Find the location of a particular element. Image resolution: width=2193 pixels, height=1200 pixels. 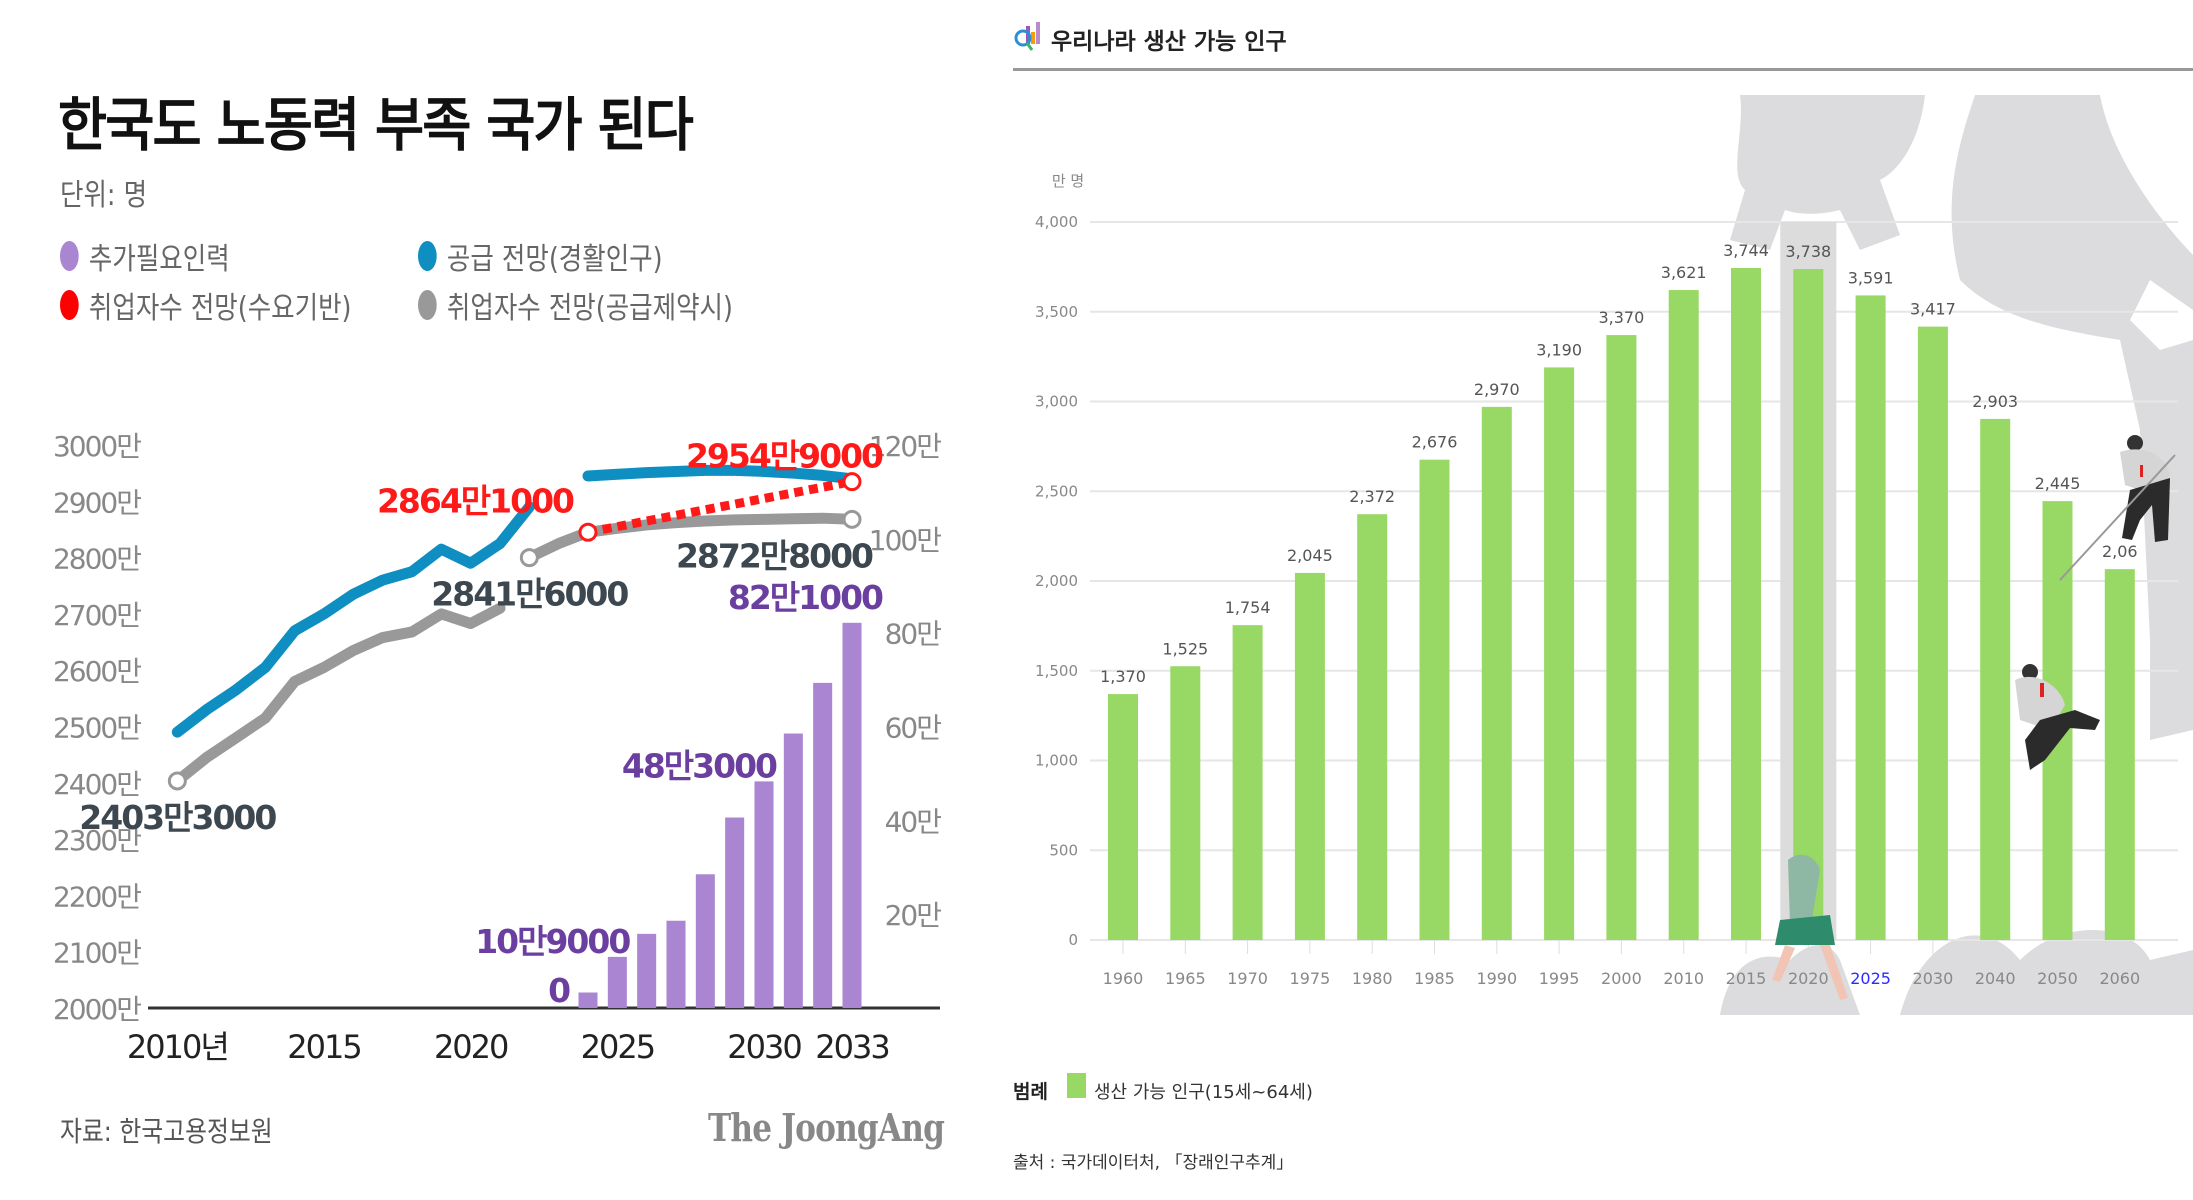

legend-item-supply-constrained-employment: 취업자수 전망(공급제약시) is located at coordinates (575, 305).